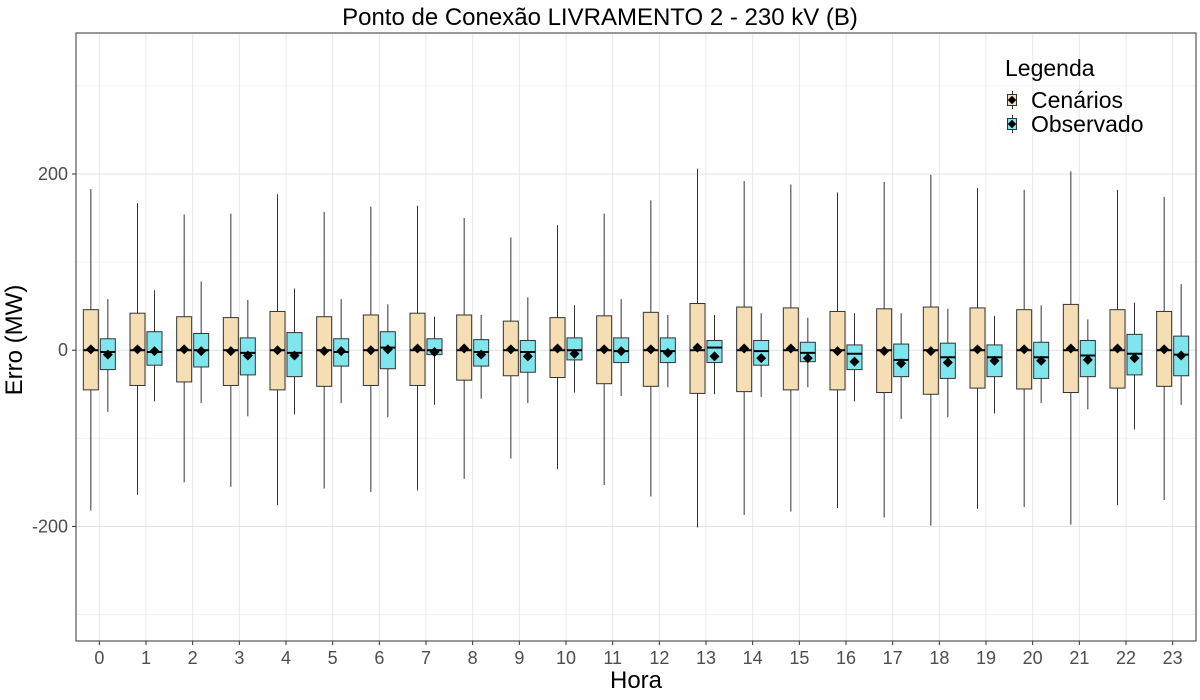 The image size is (1200, 700). What do you see at coordinates (1050, 68) in the screenshot?
I see `legend-title: Legenda` at bounding box center [1050, 68].